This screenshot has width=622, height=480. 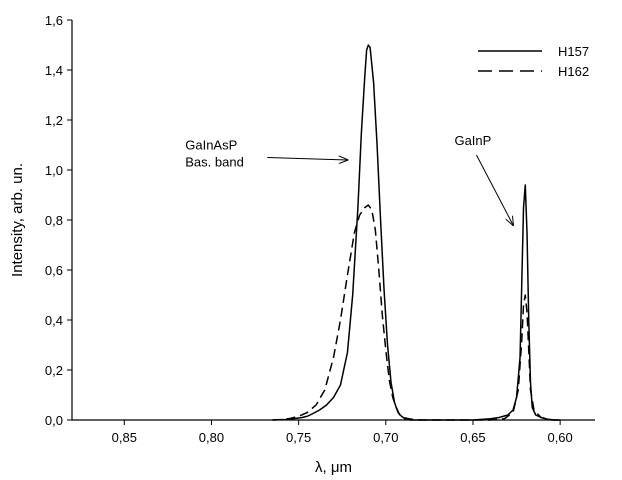 I want to click on y-tick-label: 0,2, so click(x=54, y=370).